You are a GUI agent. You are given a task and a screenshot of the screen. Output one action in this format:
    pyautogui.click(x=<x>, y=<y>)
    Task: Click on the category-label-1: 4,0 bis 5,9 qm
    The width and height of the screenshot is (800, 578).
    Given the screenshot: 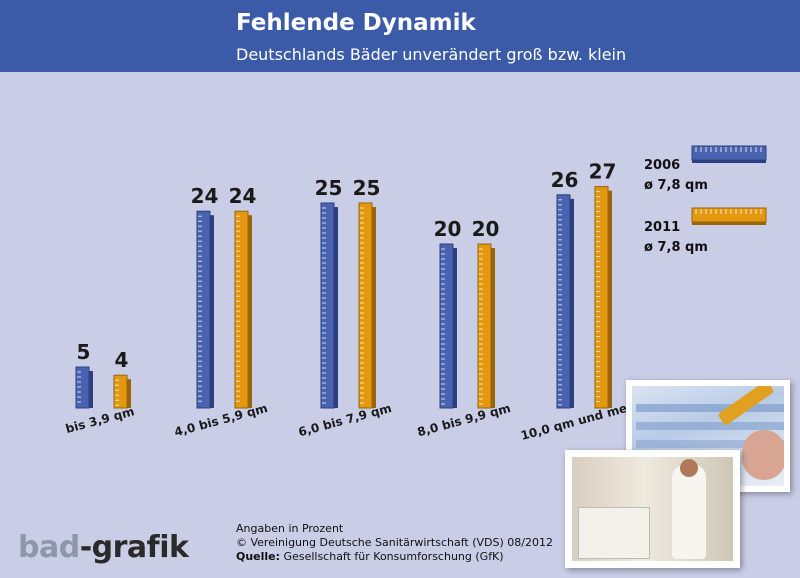 What is the action you would take?
    pyautogui.click(x=221, y=420)
    